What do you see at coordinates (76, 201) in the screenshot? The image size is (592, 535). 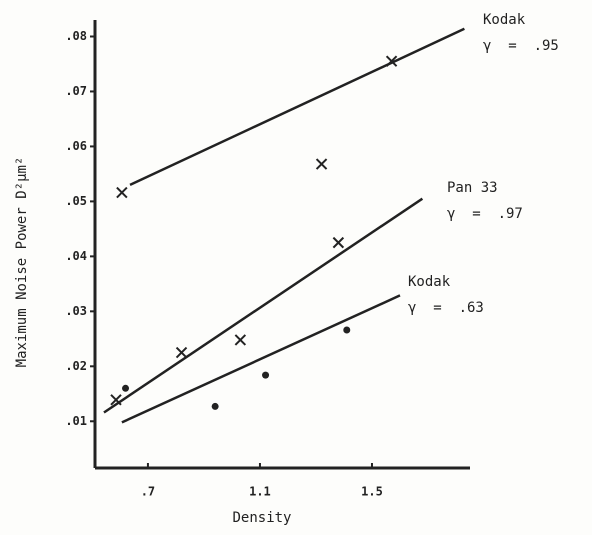 I see `y-tick-label: .05` at bounding box center [76, 201].